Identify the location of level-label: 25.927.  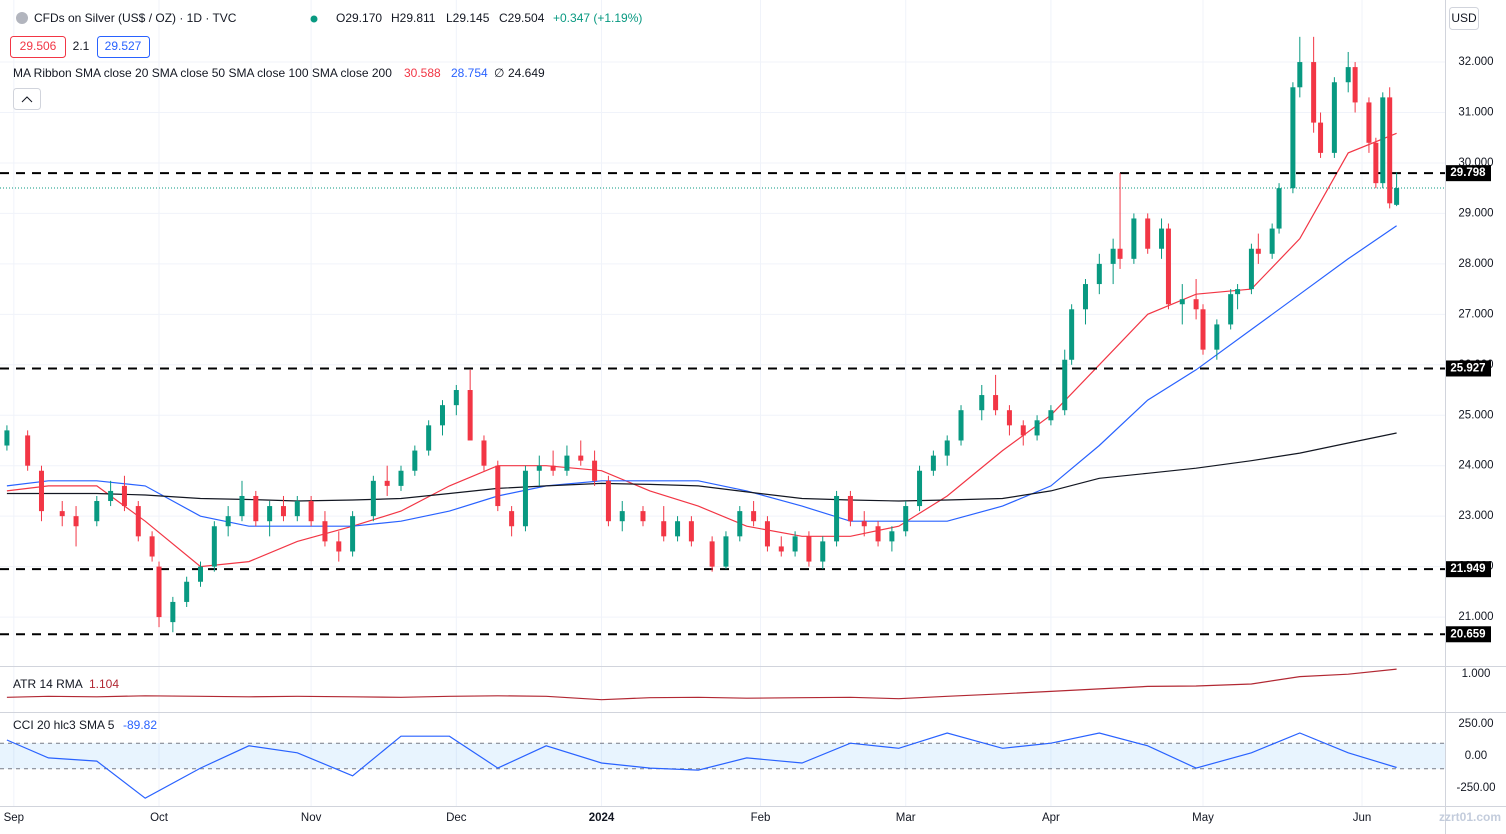
(1467, 369).